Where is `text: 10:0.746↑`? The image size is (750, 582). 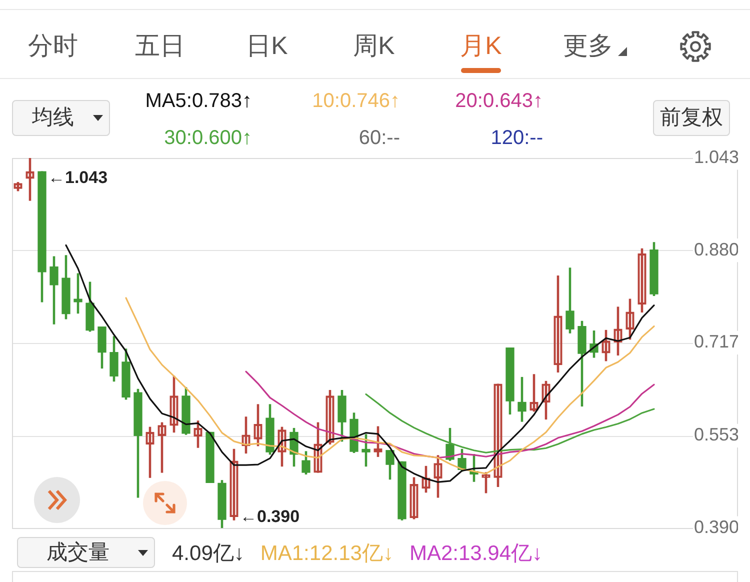
text: 10:0.746↑ is located at coordinates (356, 101).